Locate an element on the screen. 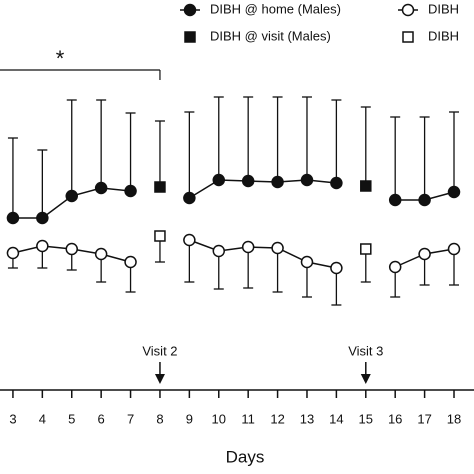 The image size is (474, 474). x-tick-label: 8 is located at coordinates (159, 418).